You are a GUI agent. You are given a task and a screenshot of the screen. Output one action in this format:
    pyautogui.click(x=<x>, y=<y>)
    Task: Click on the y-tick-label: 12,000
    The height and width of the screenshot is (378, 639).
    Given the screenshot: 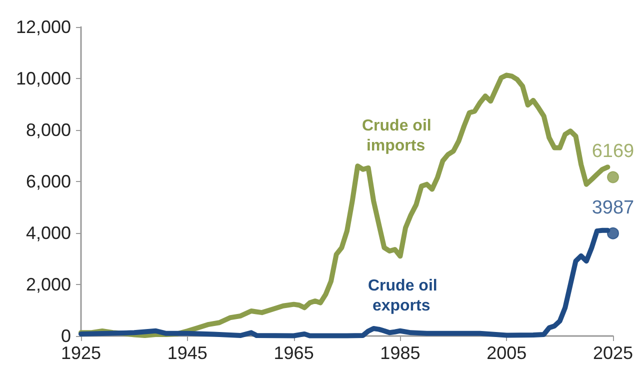 What is the action you would take?
    pyautogui.click(x=43, y=27)
    